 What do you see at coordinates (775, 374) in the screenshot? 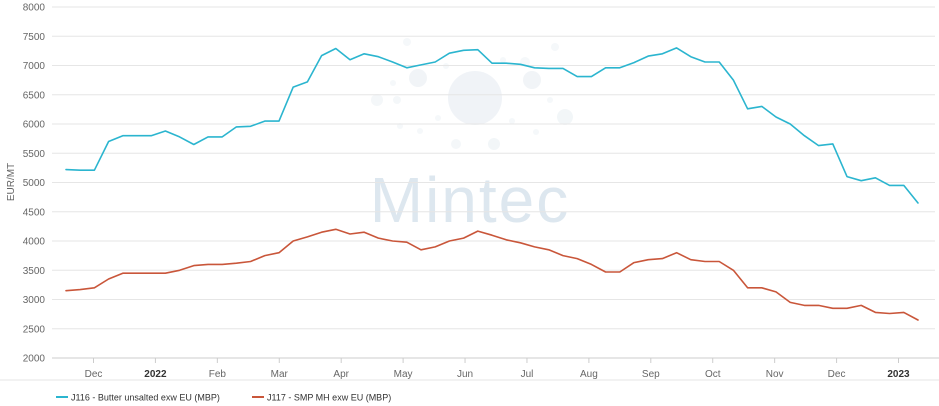
I see `x-tick-label: Nov` at bounding box center [775, 374].